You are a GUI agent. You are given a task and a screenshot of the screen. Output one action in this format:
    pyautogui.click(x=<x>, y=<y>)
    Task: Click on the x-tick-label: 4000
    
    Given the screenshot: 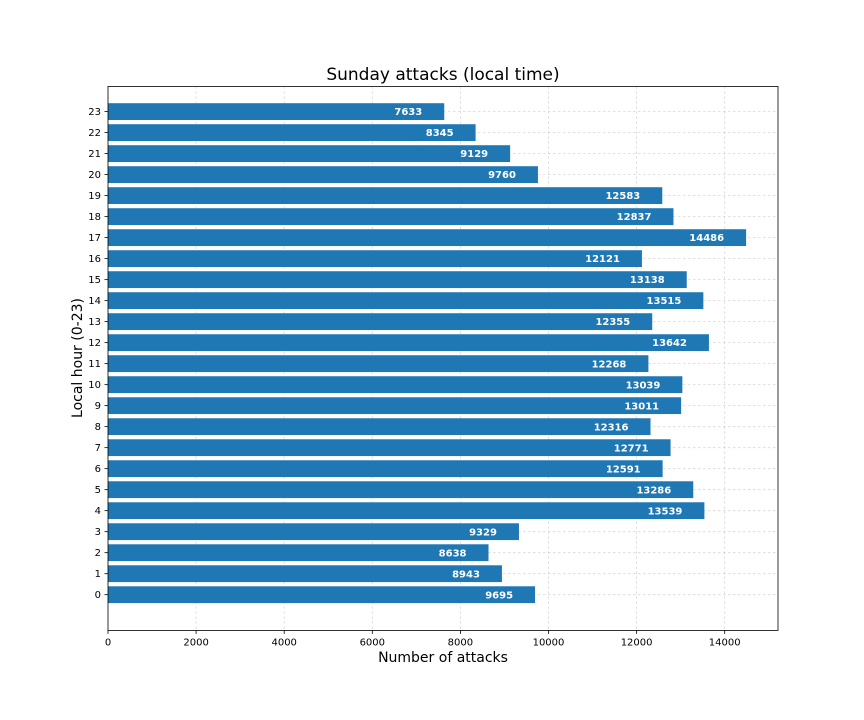 What is the action you would take?
    pyautogui.click(x=283, y=642)
    